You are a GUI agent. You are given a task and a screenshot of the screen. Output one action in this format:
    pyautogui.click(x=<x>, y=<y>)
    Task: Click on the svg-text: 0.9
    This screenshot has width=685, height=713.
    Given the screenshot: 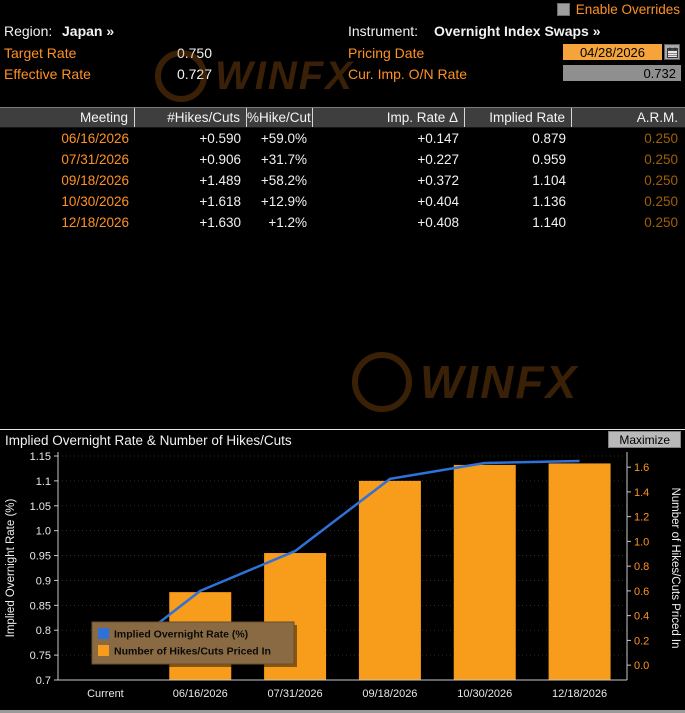 What is the action you would take?
    pyautogui.click(x=43, y=581)
    